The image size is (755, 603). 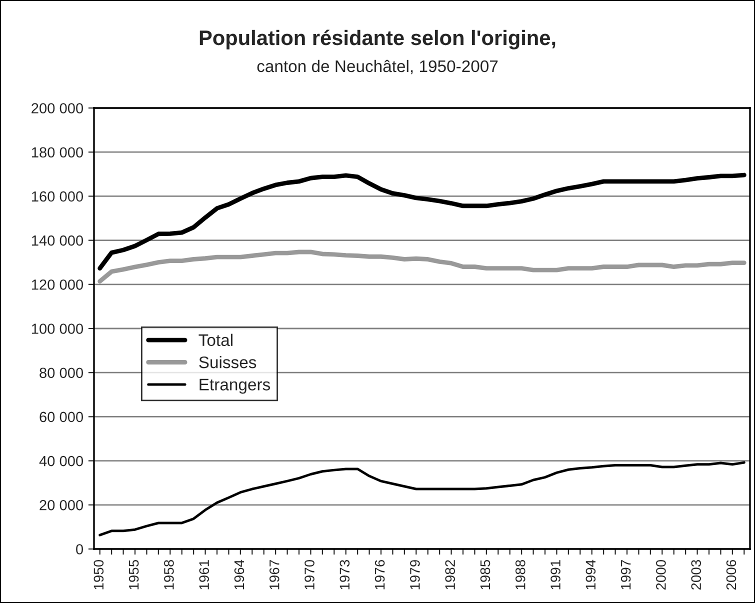 What do you see at coordinates (58, 240) in the screenshot?
I see `y-tick-label: 140 000` at bounding box center [58, 240].